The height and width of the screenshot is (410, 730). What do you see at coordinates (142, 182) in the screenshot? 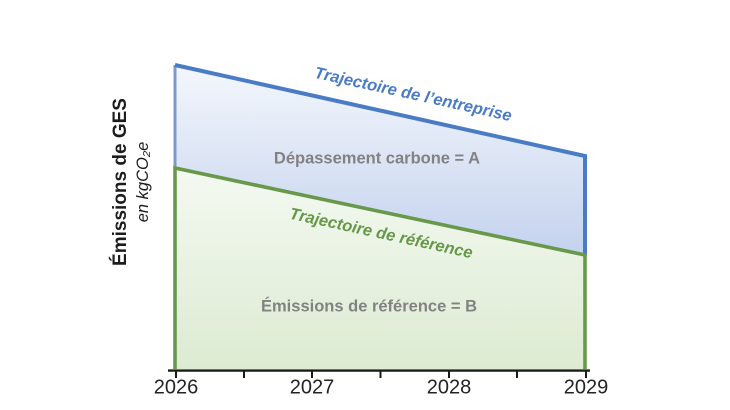
I see `y-axis-title-units: en kgCO₂e` at bounding box center [142, 182].